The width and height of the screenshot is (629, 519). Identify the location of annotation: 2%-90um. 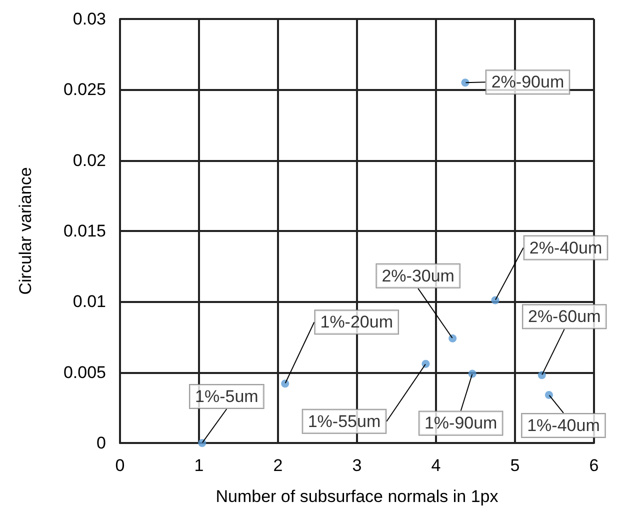
(527, 82).